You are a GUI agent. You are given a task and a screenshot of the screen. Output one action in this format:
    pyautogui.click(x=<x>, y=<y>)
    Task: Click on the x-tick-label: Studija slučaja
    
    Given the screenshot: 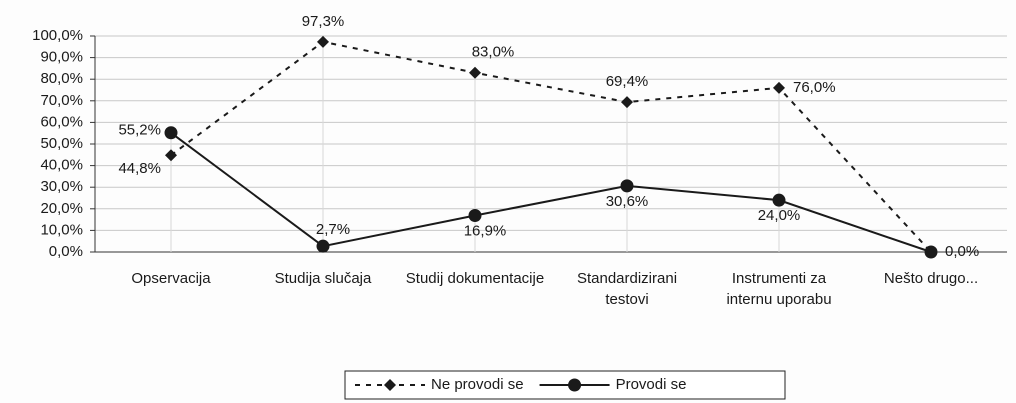 What is the action you would take?
    pyautogui.click(x=323, y=278)
    